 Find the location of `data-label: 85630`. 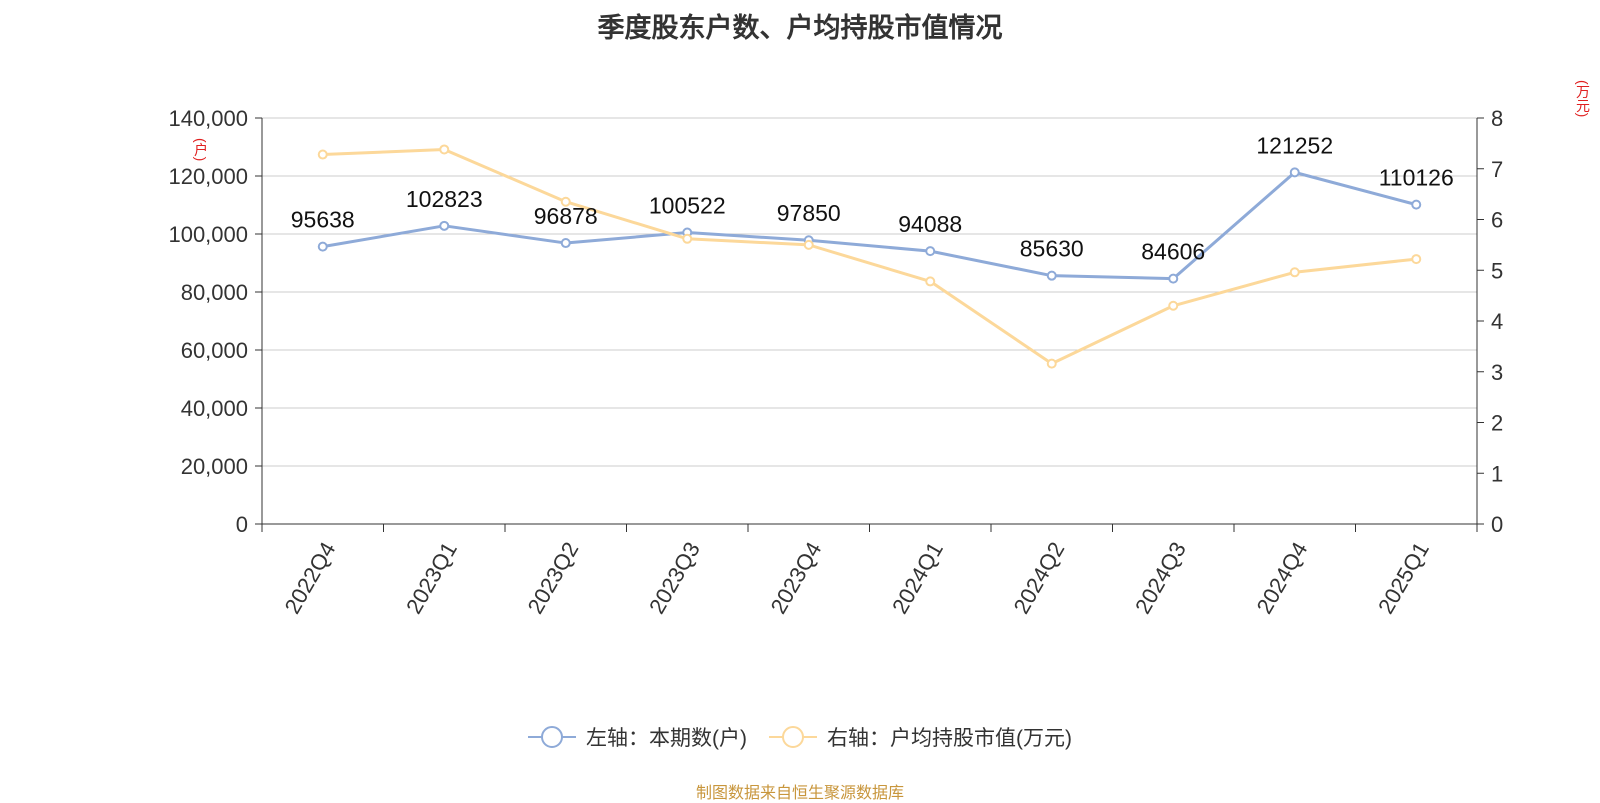

data-label: 85630 is located at coordinates (1052, 249).